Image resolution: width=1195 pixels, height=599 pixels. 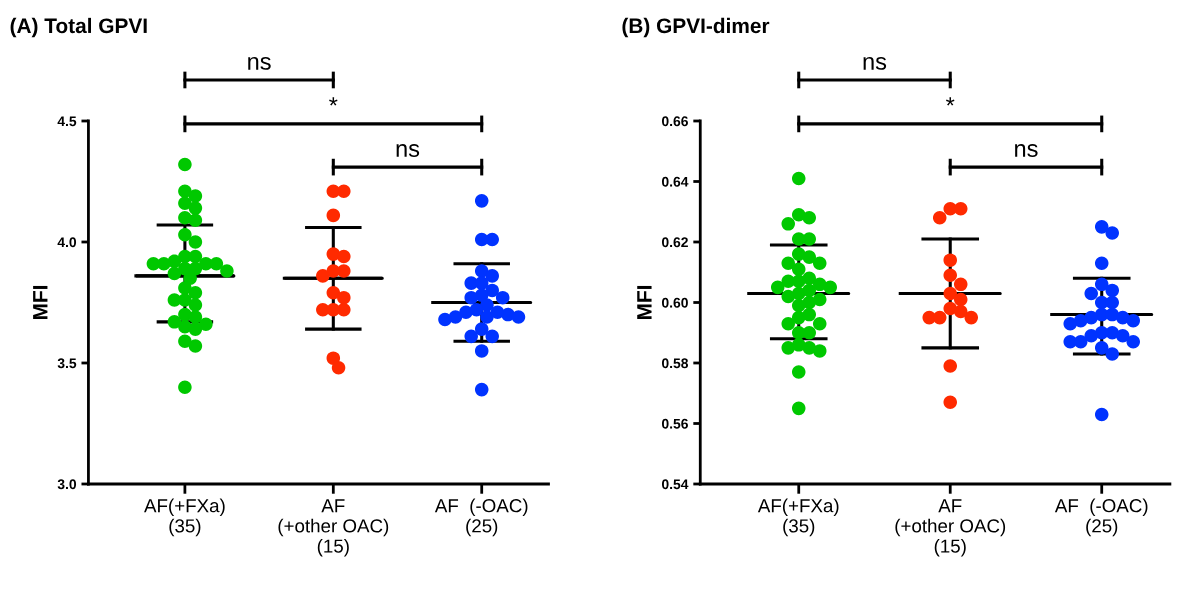 What do you see at coordinates (674, 242) in the screenshot?
I see `y-tick-label: 0.62` at bounding box center [674, 242].